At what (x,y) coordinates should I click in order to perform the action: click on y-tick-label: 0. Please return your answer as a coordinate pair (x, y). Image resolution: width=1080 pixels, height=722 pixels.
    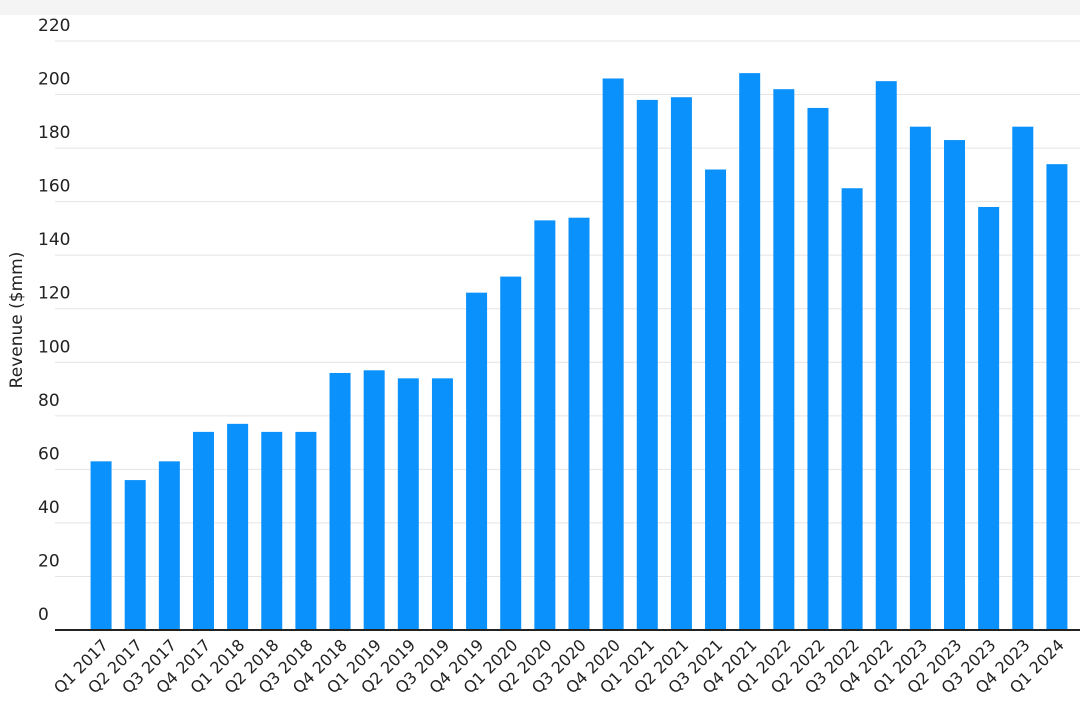
    Looking at the image, I should click on (43, 615).